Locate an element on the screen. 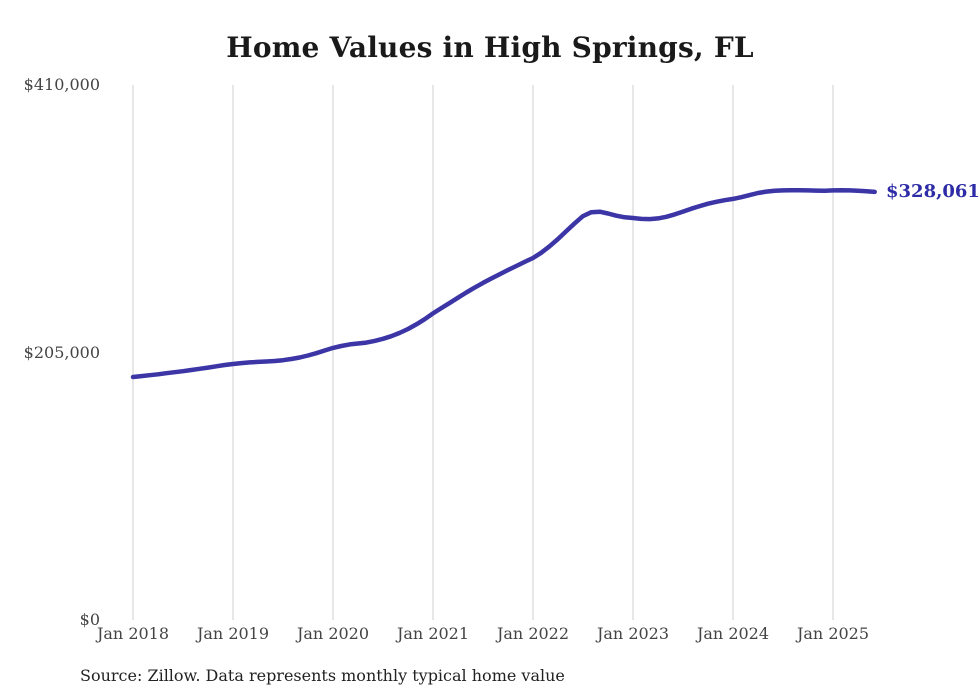 The width and height of the screenshot is (980, 699). end-value-label: $328,061 is located at coordinates (933, 191).